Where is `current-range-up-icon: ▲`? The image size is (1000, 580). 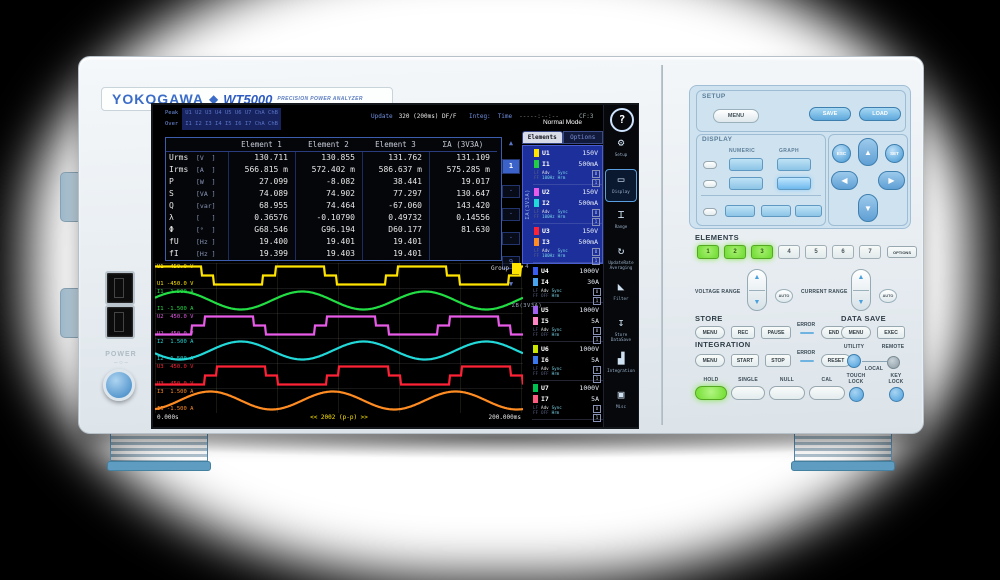
current-range-up-icon: ▲ is located at coordinates (861, 277).